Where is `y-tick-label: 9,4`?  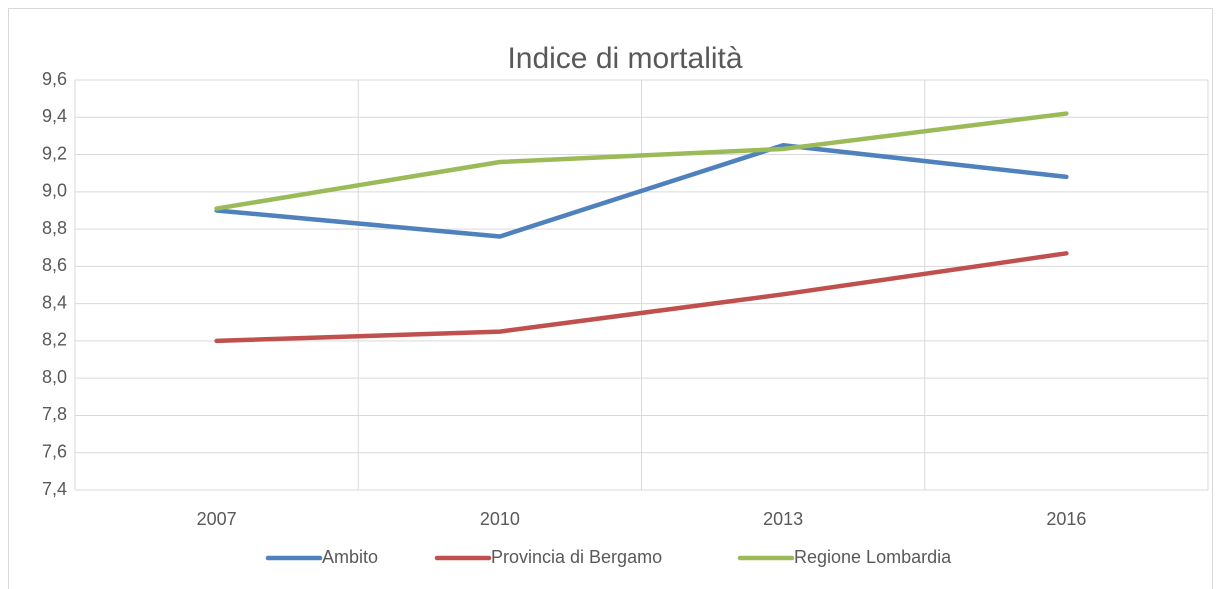 y-tick-label: 9,4 is located at coordinates (54, 116).